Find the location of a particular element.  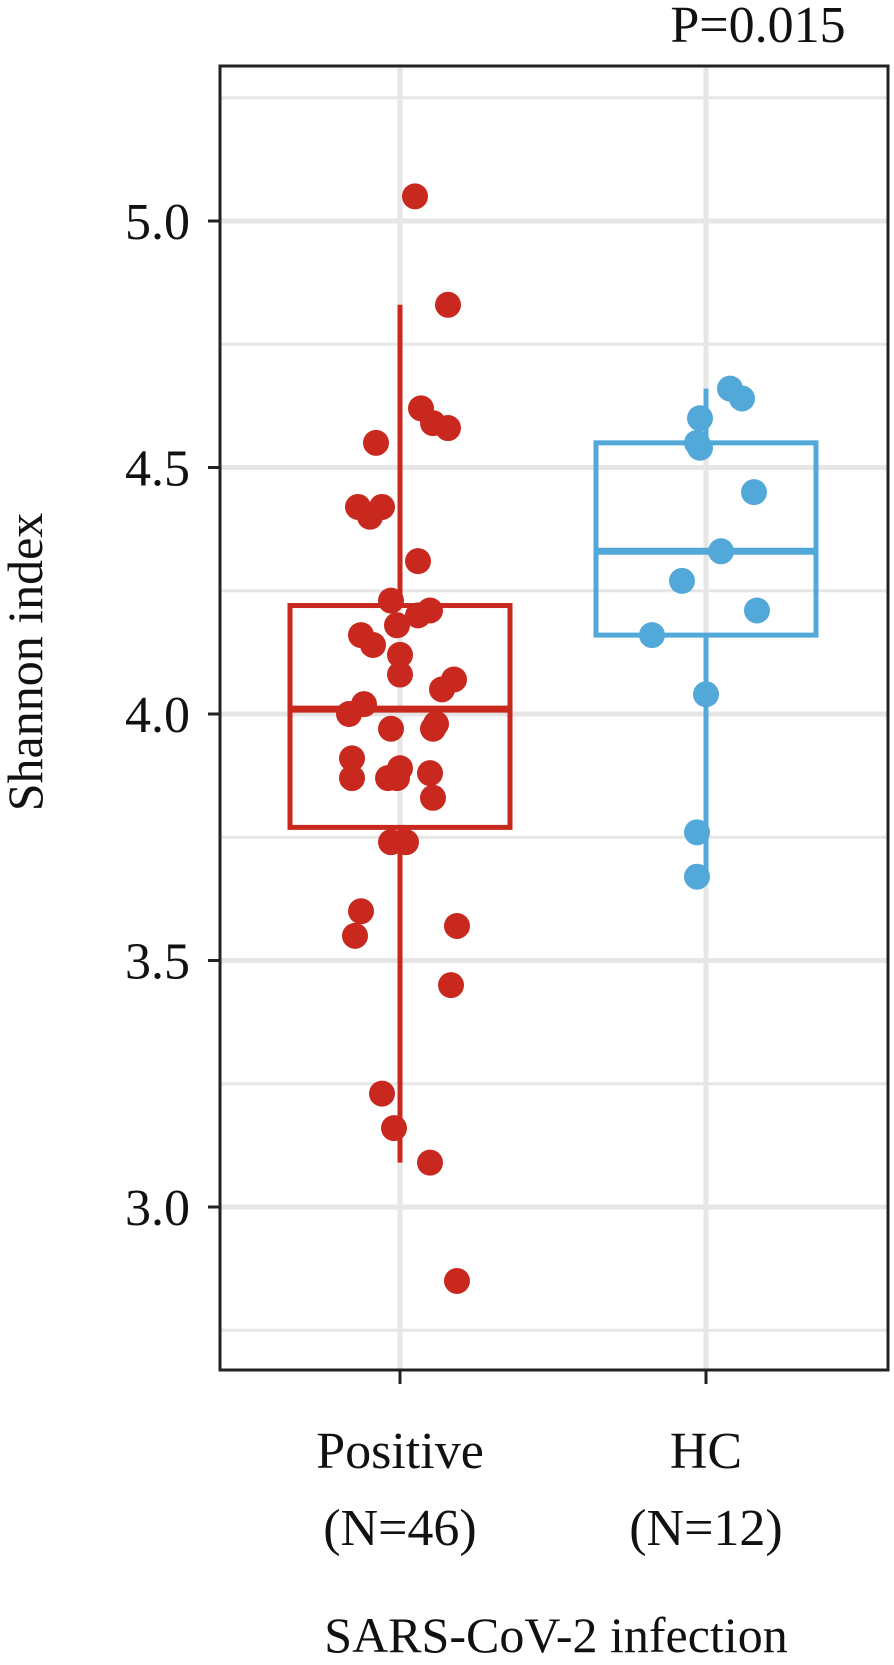

x-tick-label-count: (N=12) is located at coordinates (706, 1528).